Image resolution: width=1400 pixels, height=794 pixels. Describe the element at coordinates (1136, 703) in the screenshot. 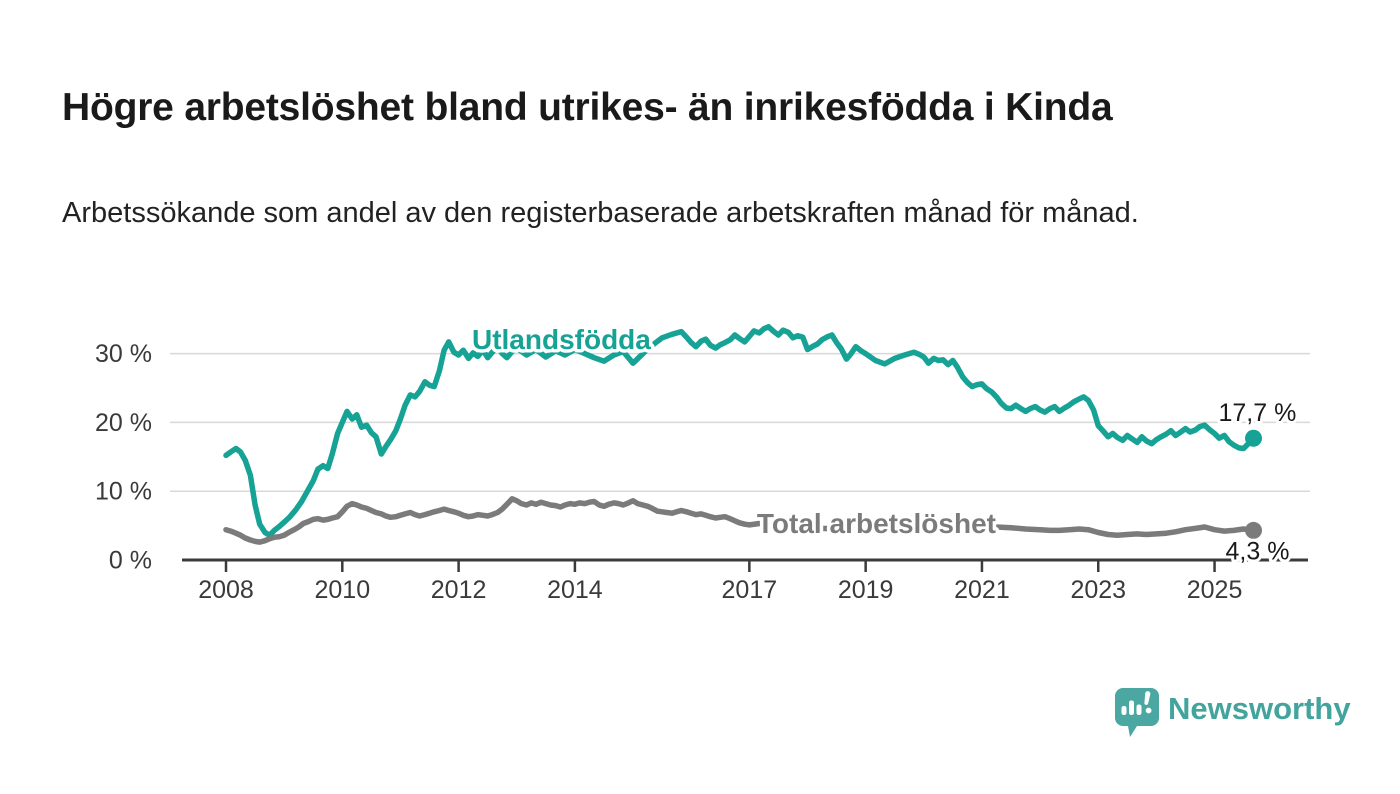

I see `mini-bar-chart-glyph` at that location.